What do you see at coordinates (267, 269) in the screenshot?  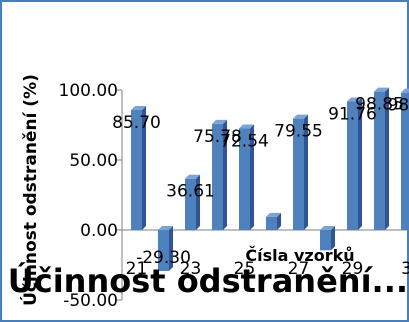 I see `x-tick-labels: 21 23 25 27 29 3` at bounding box center [267, 269].